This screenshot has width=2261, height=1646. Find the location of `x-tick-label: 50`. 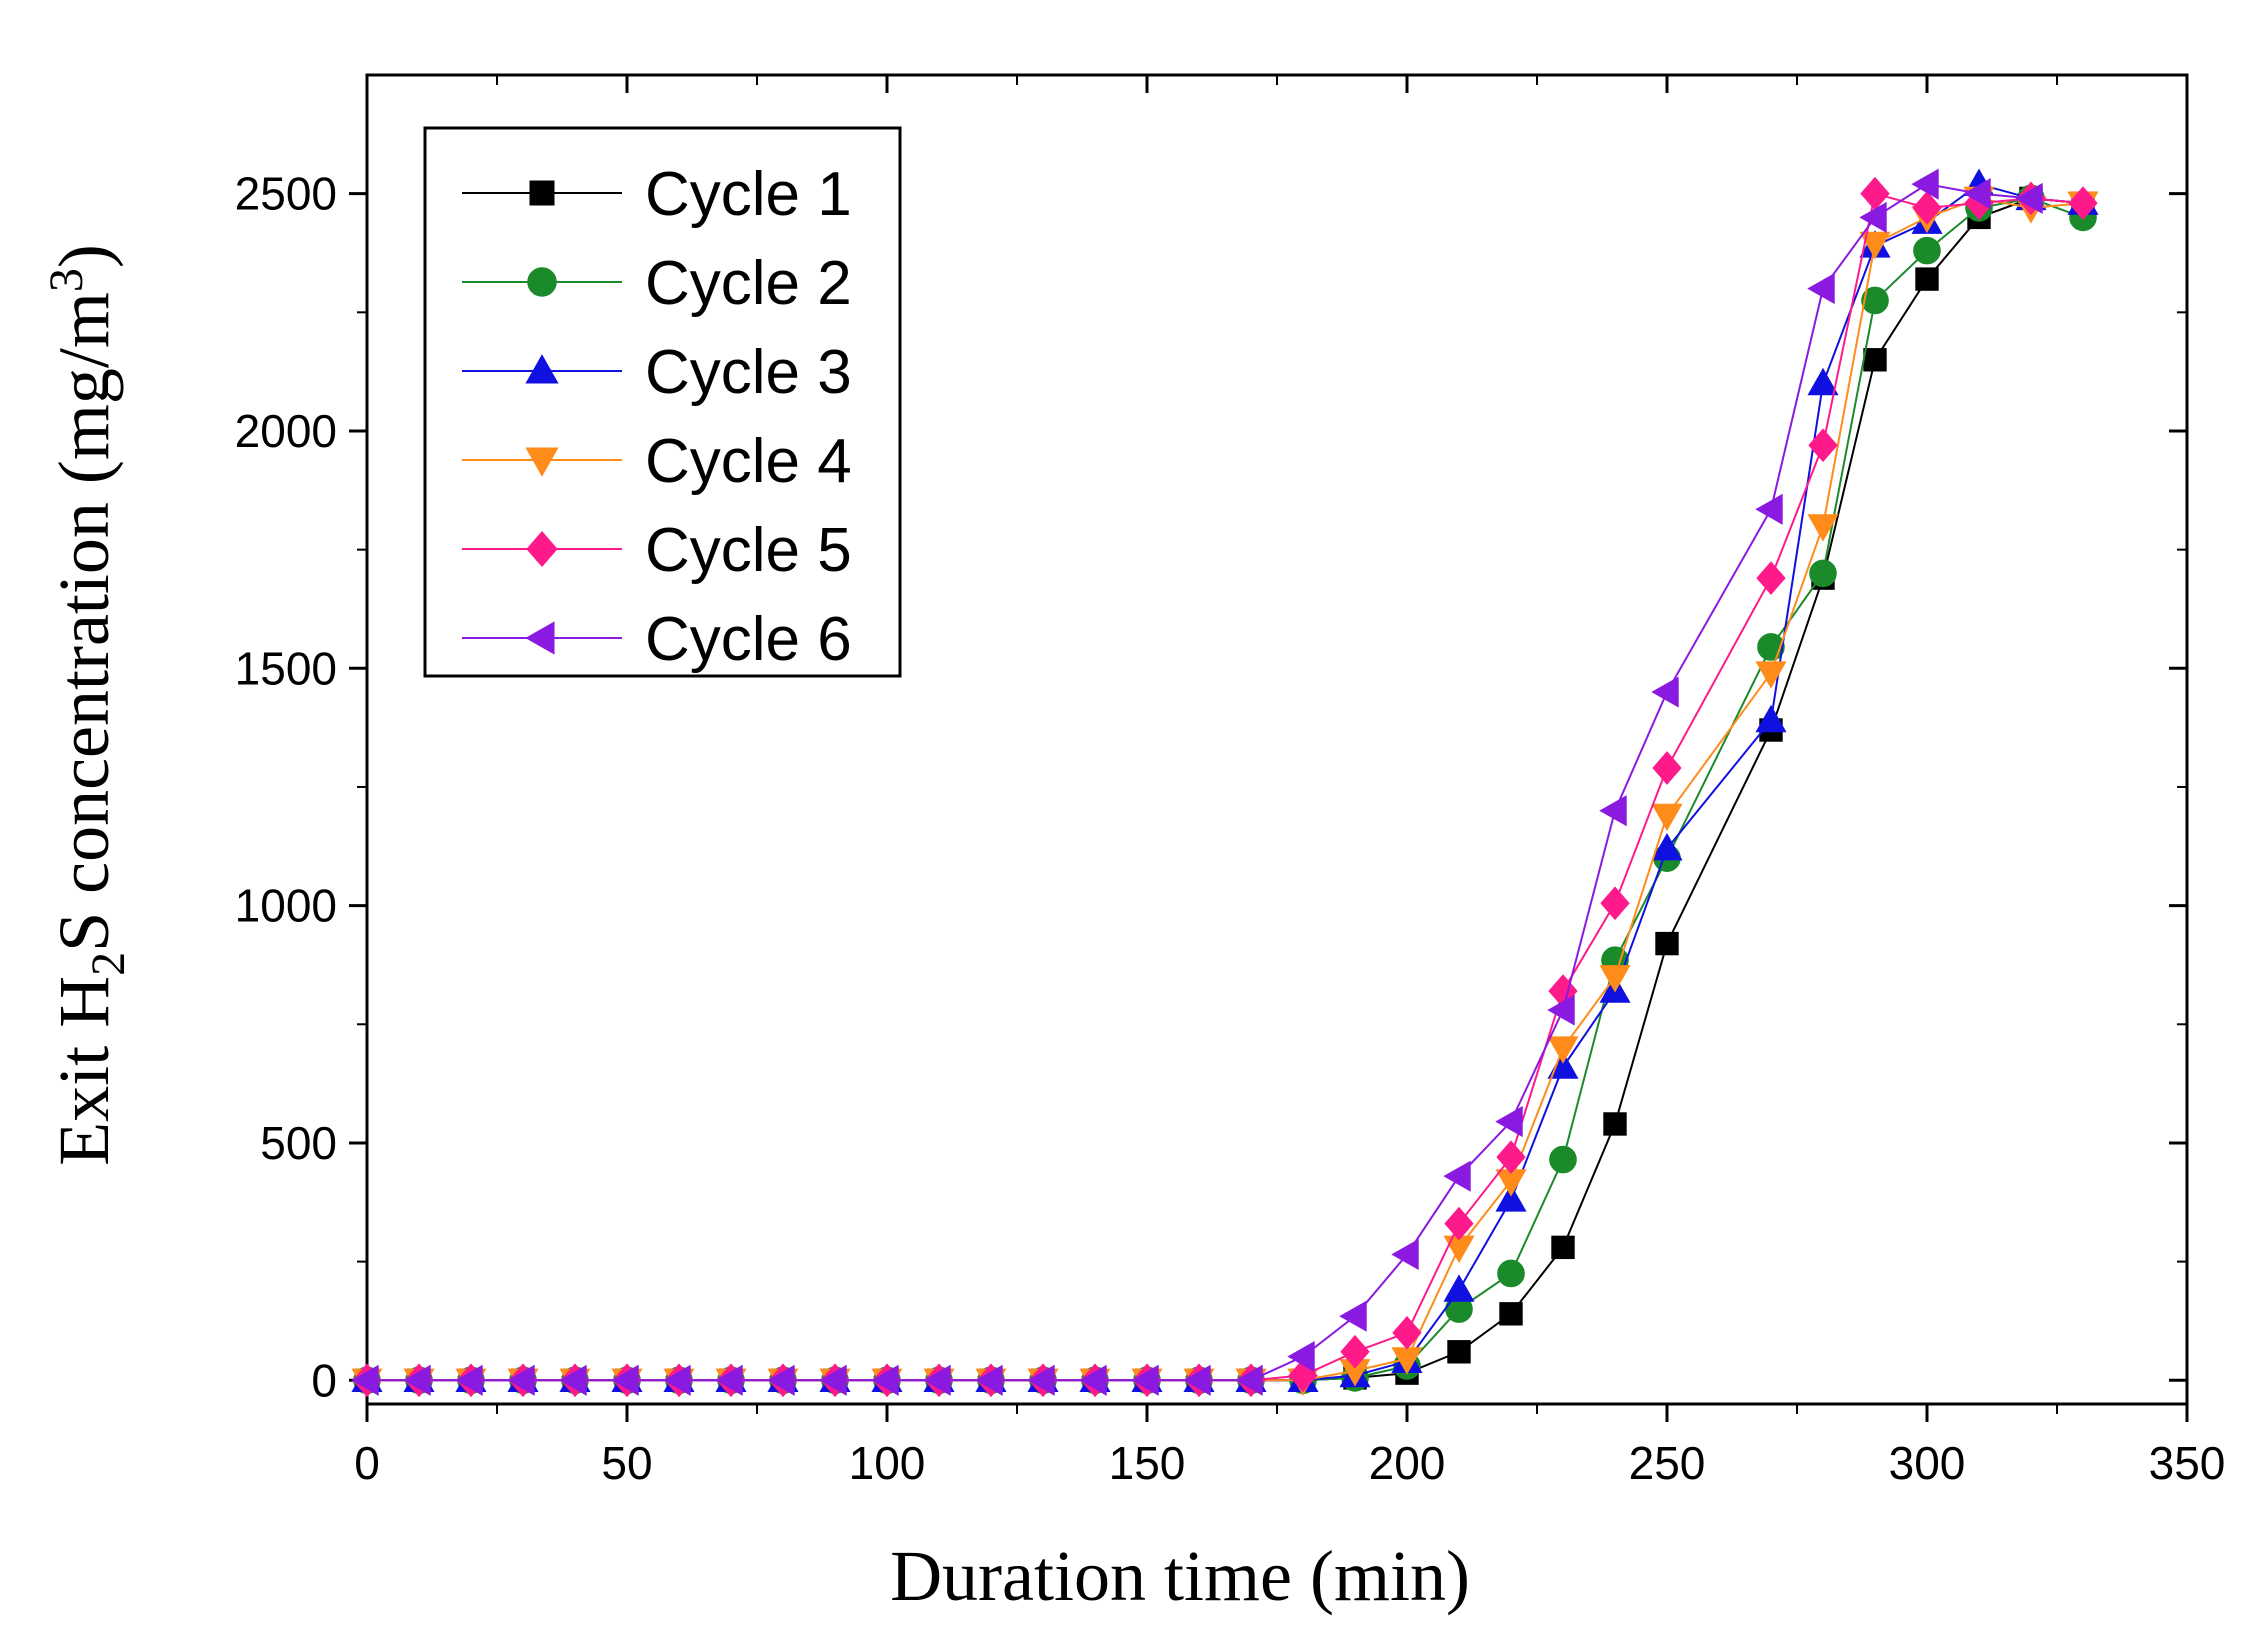

x-tick-label: 50 is located at coordinates (626, 1463).